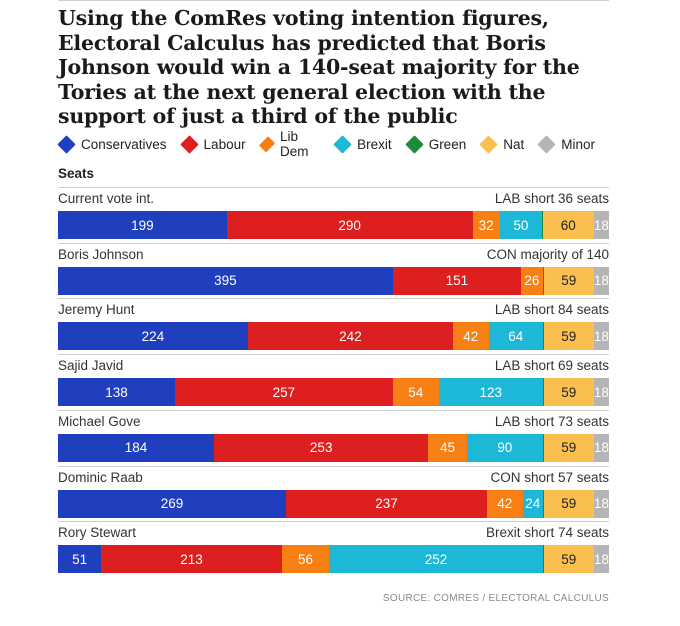 The width and height of the screenshot is (680, 626). What do you see at coordinates (349, 225) in the screenshot?
I see `bar-segment-labour: 290` at bounding box center [349, 225].